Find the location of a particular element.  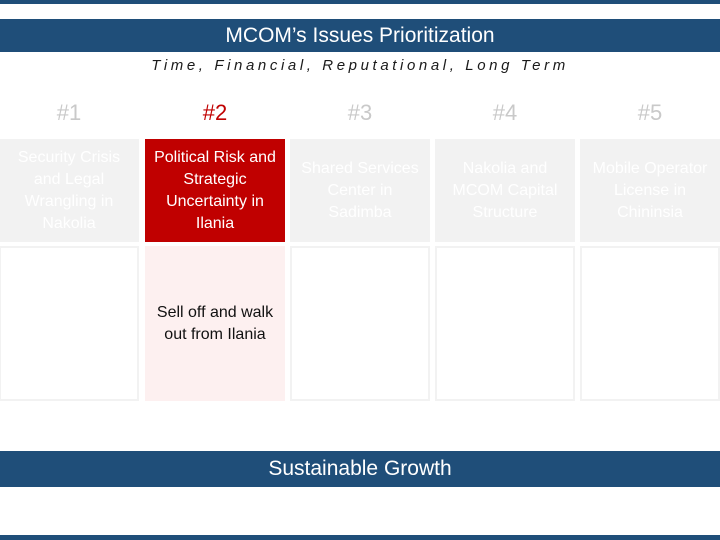

issue-text-5: Mobile Operator License in Chininsia is located at coordinates (650, 190).